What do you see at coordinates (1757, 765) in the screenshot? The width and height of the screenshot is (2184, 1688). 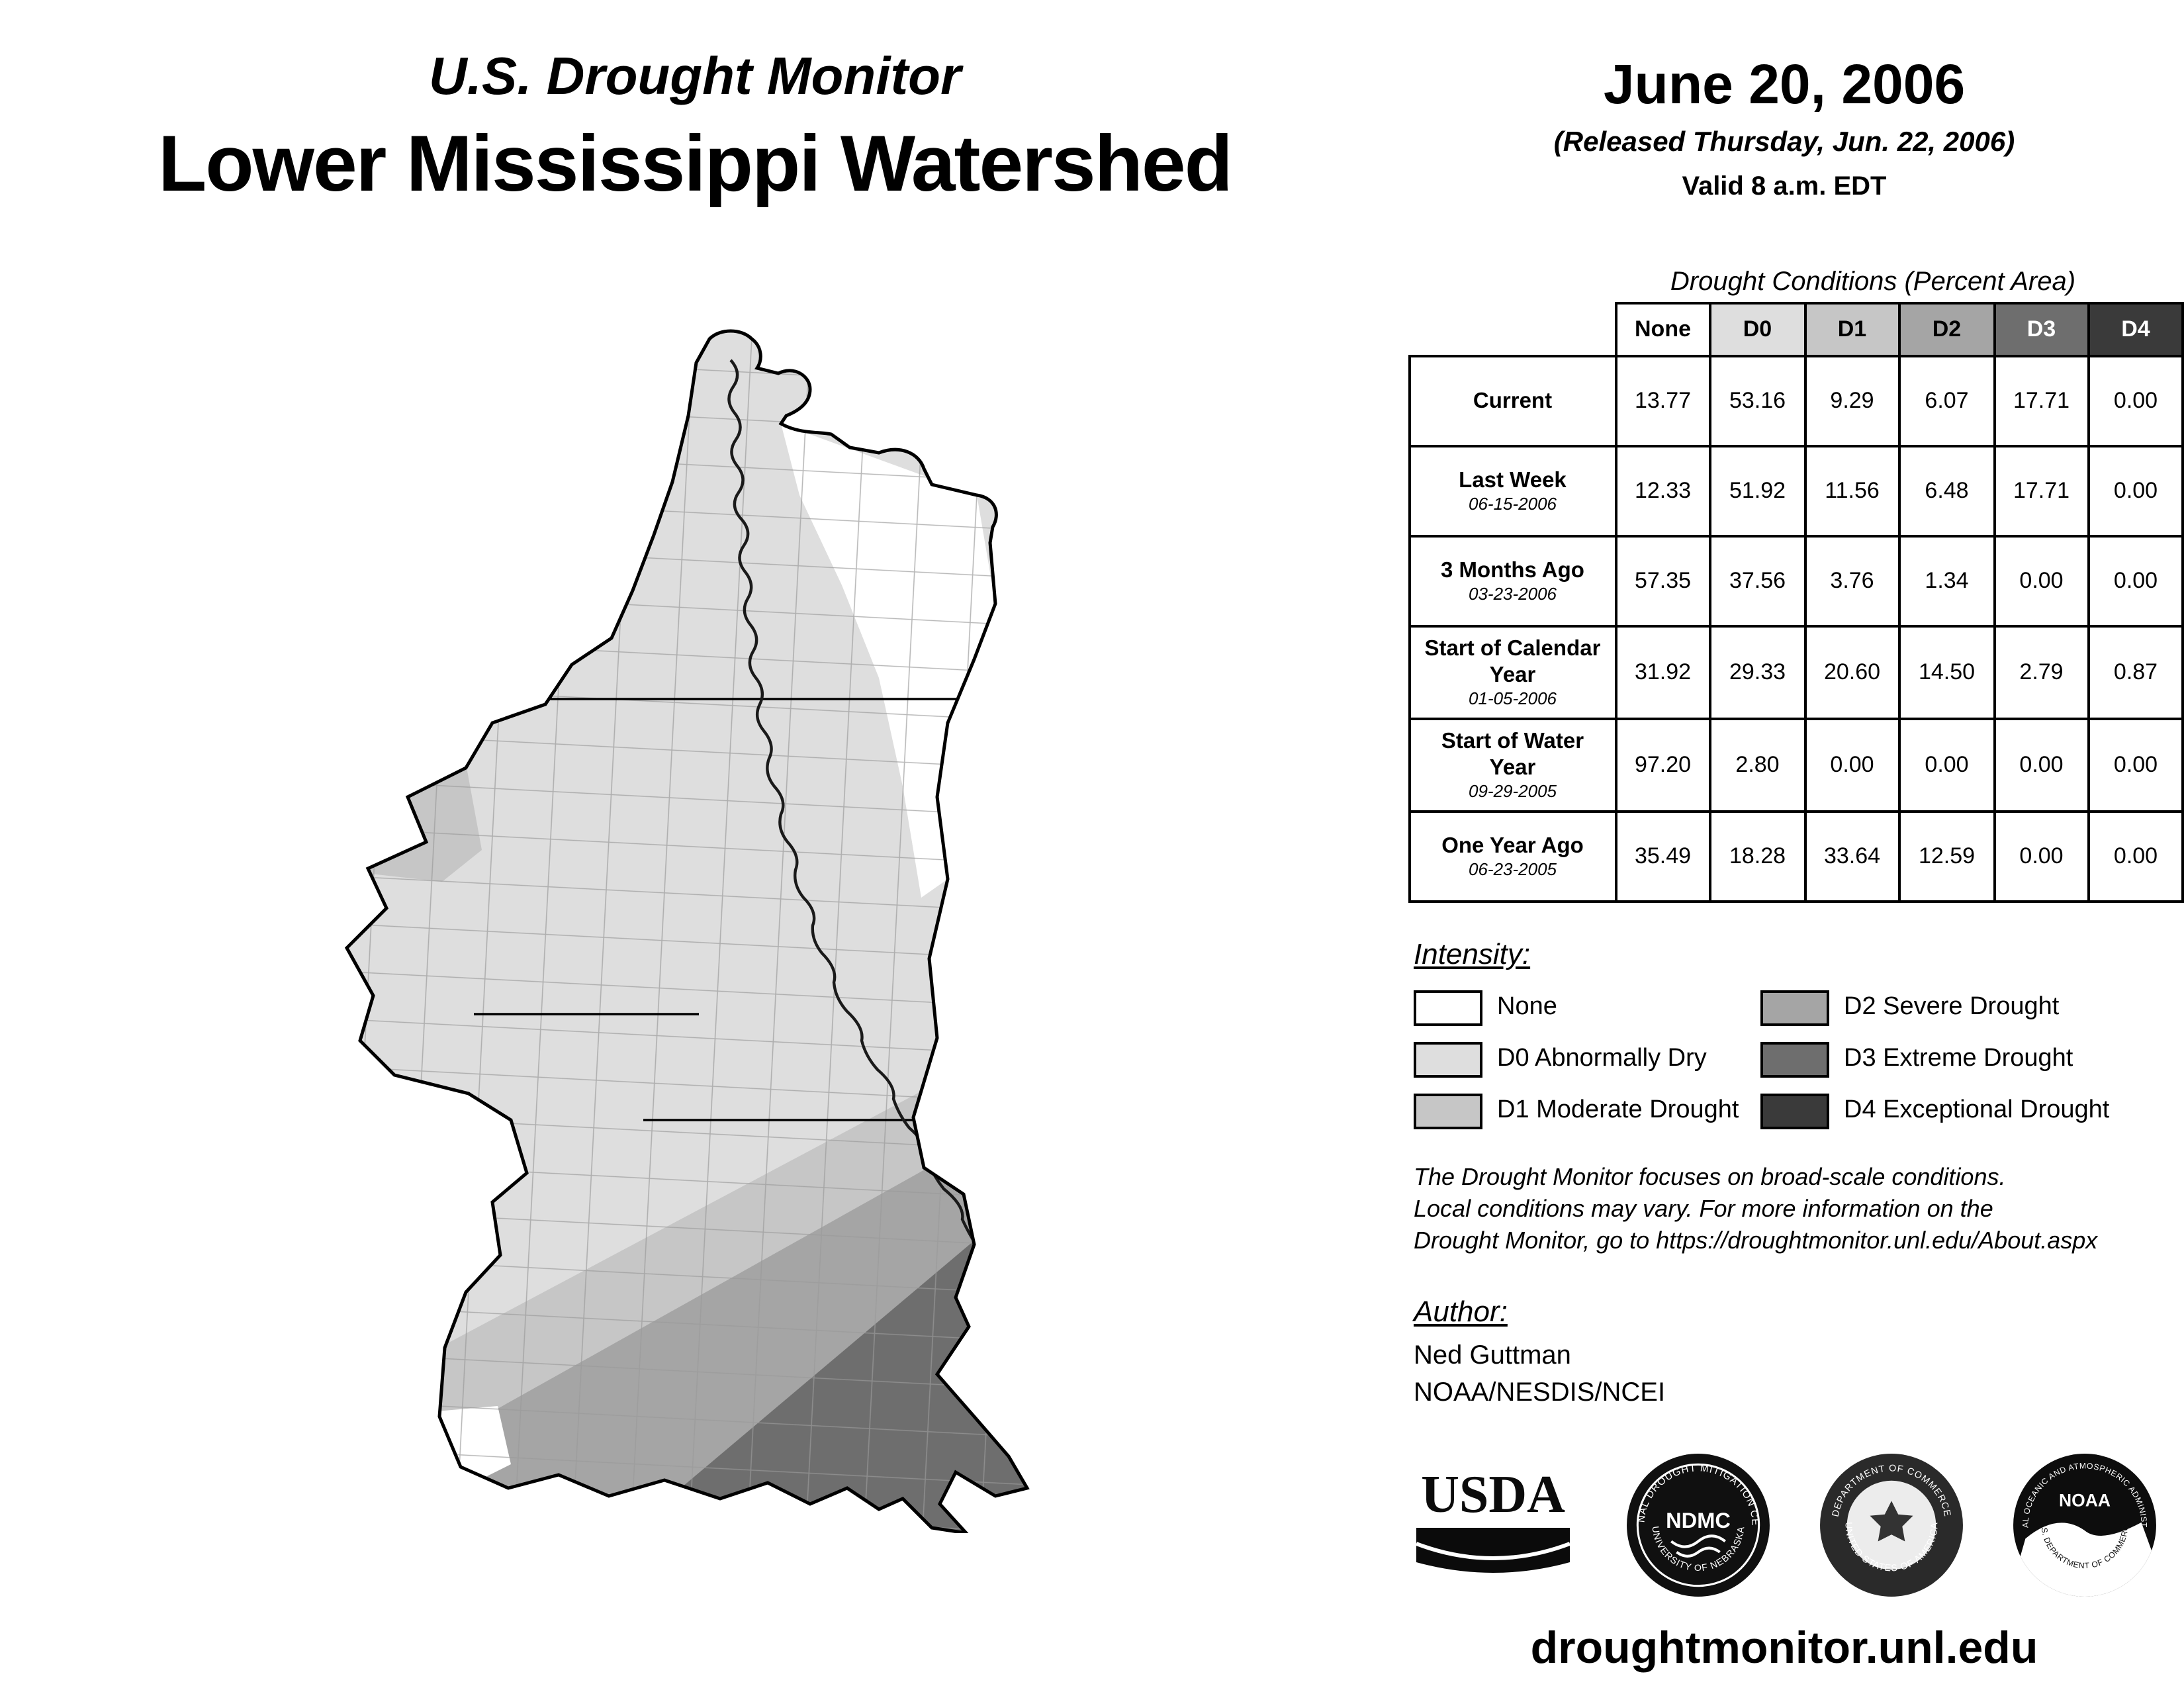 I see `table-cell: 2.80` at bounding box center [1757, 765].